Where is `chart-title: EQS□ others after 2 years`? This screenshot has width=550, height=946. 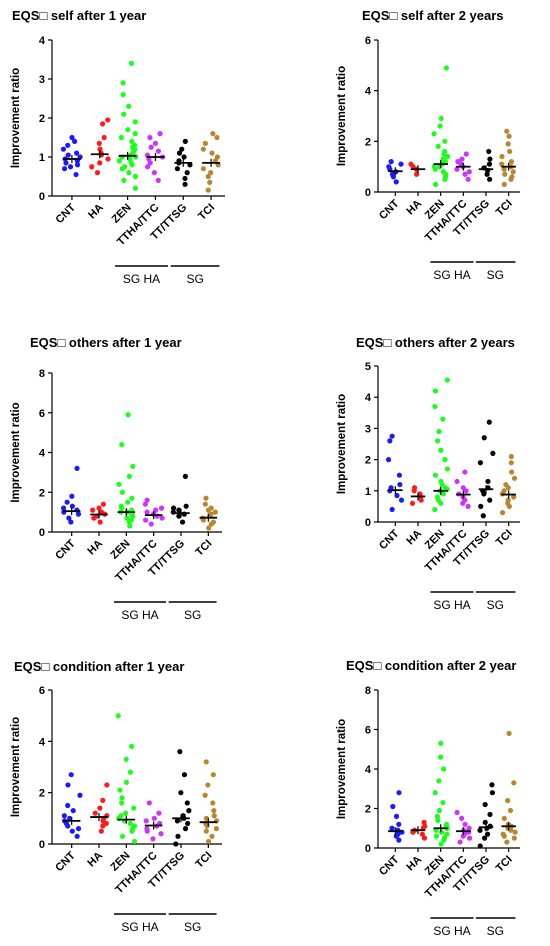
chart-title: EQS□ others after 2 years is located at coordinates (435, 342).